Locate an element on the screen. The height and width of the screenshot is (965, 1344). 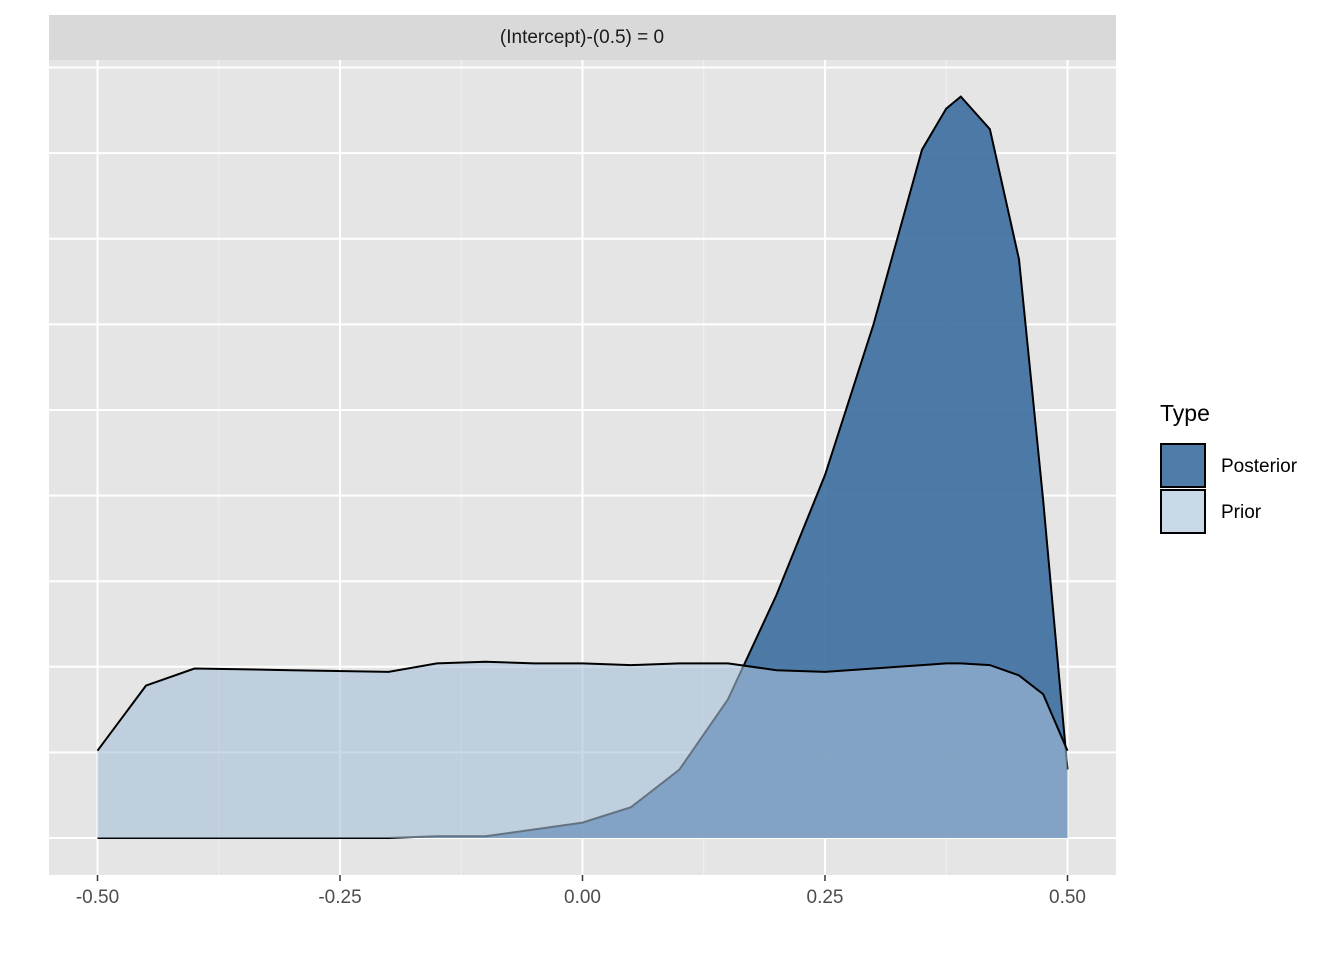
density-area is located at coordinates (582, 750).